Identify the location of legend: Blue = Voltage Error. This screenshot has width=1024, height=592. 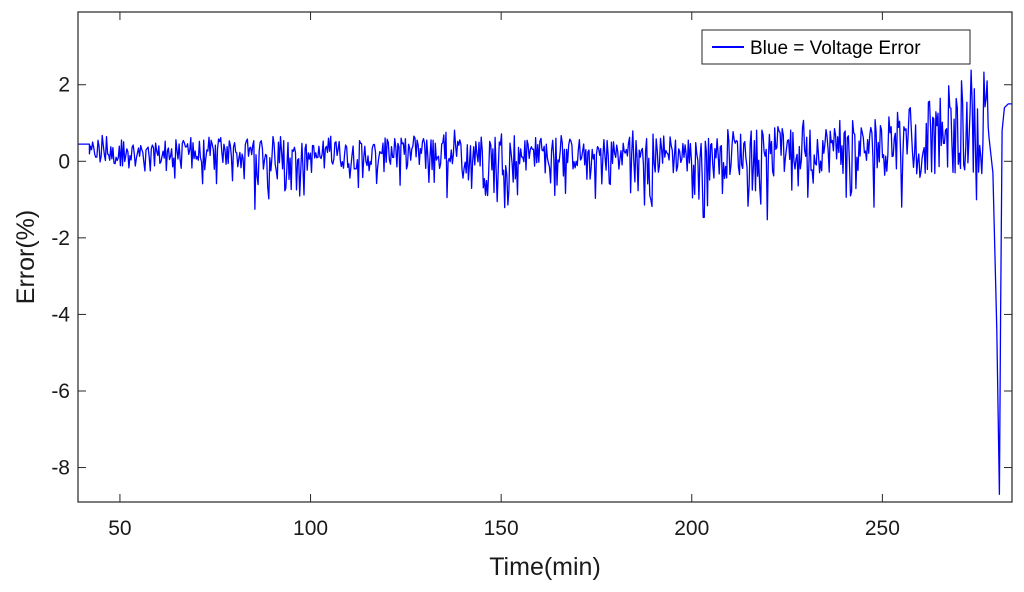
(836, 47).